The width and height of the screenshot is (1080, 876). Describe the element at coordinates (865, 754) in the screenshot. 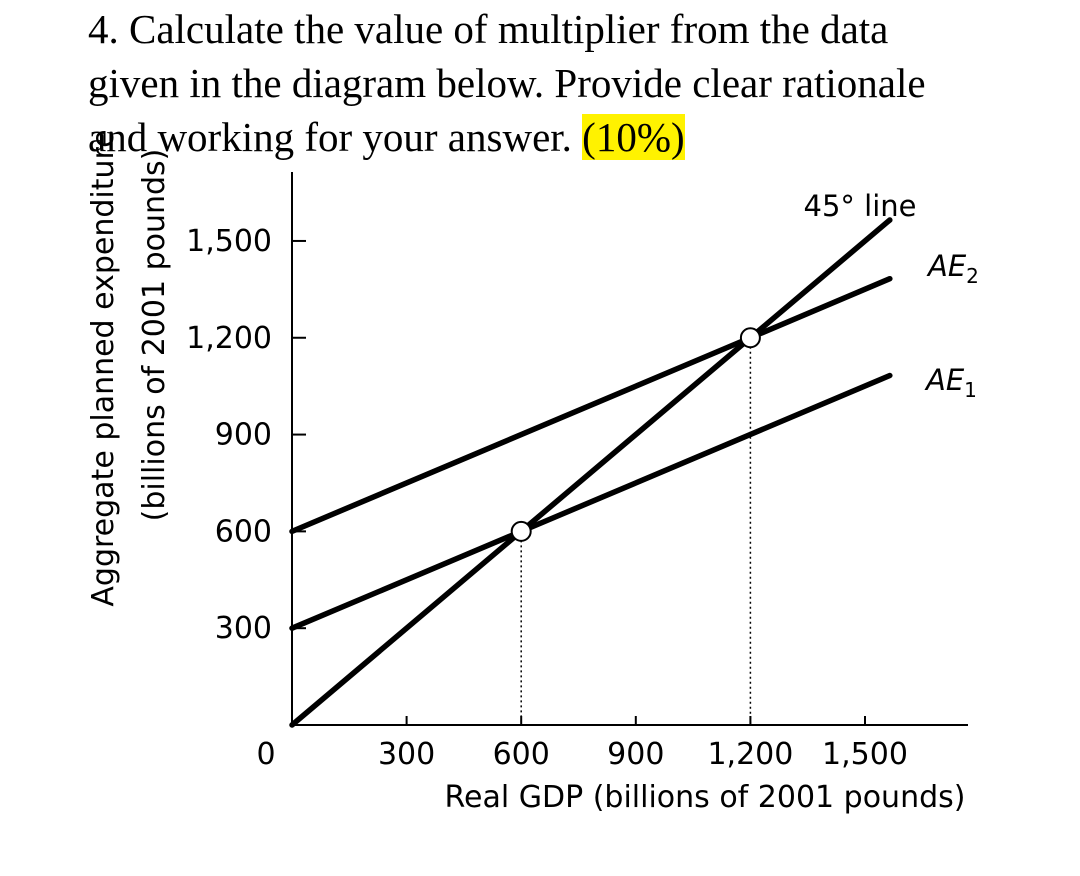

I see `x-tick-label: 1,500` at that location.